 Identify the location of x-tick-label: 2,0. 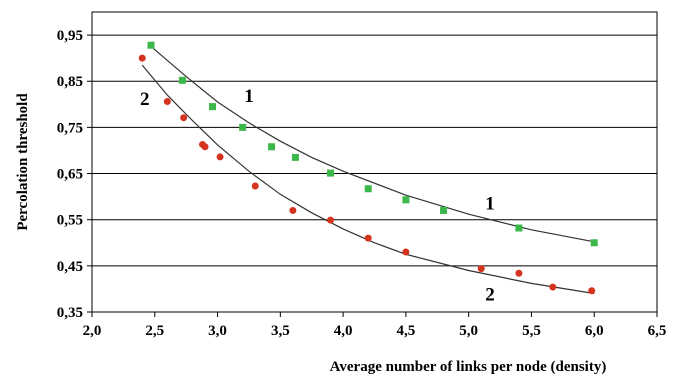
(92, 331).